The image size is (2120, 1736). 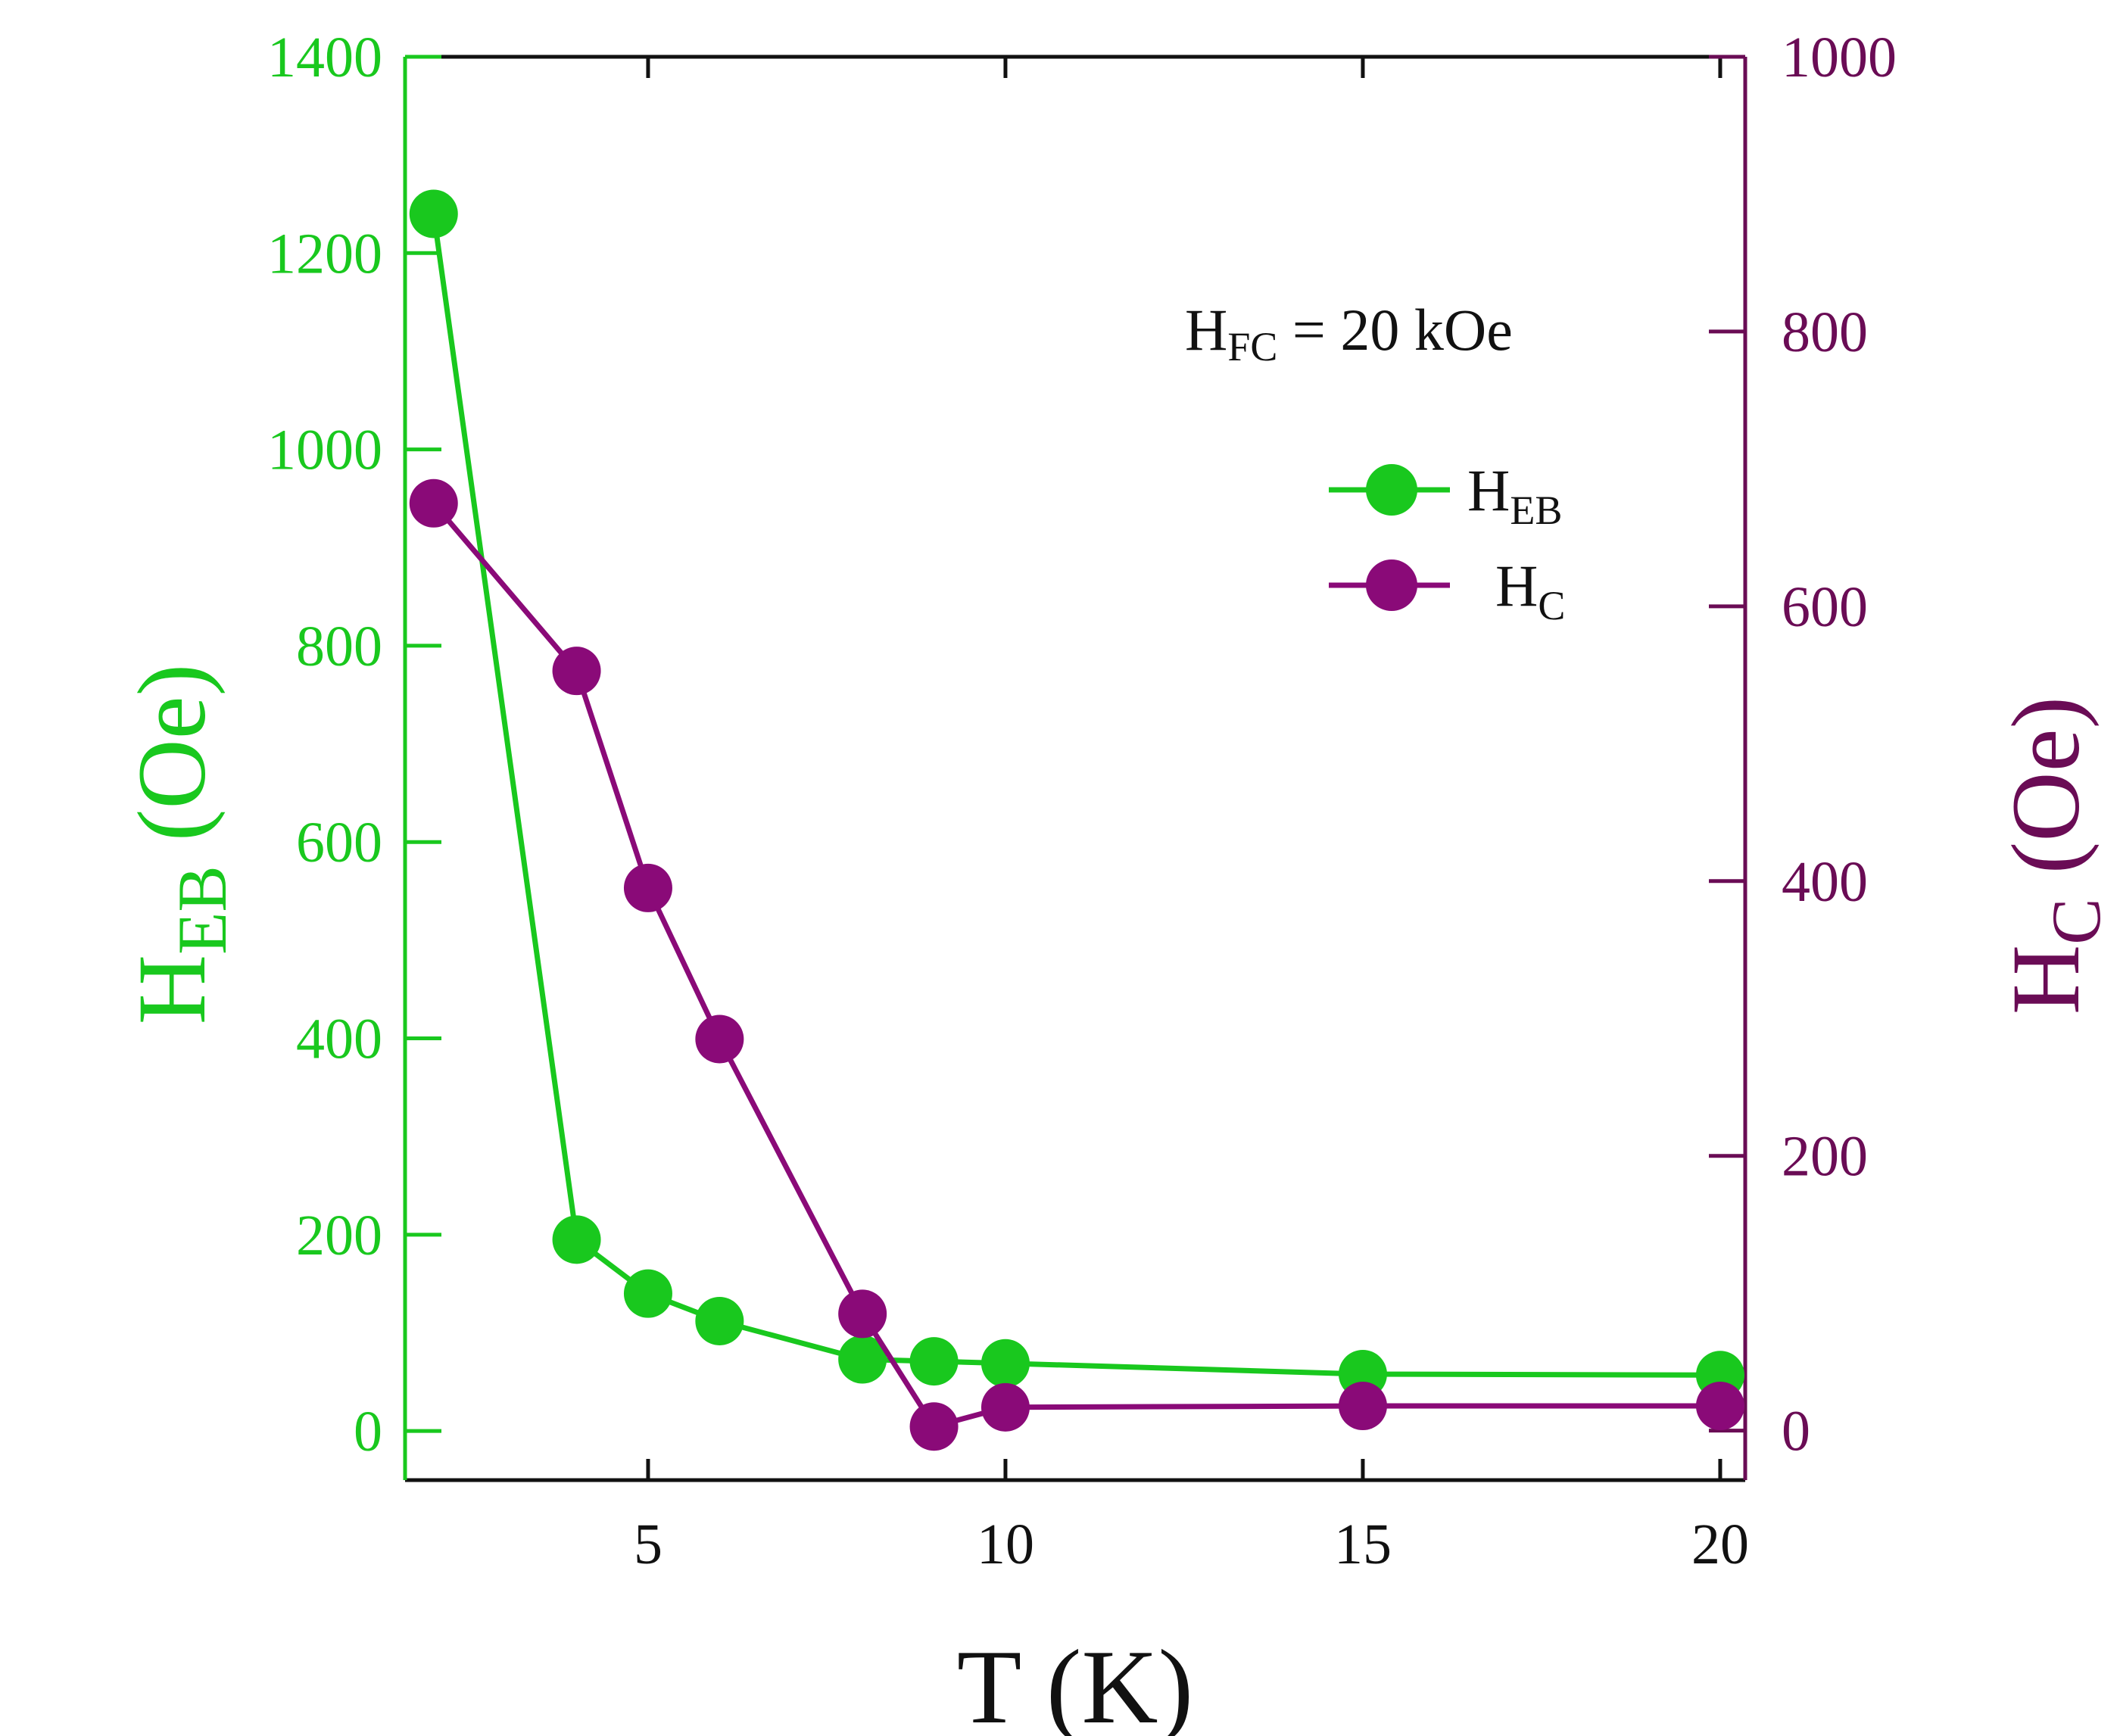 What do you see at coordinates (1349, 333) in the screenshot?
I see `field-annotation: HFC = 20 kOe` at bounding box center [1349, 333].